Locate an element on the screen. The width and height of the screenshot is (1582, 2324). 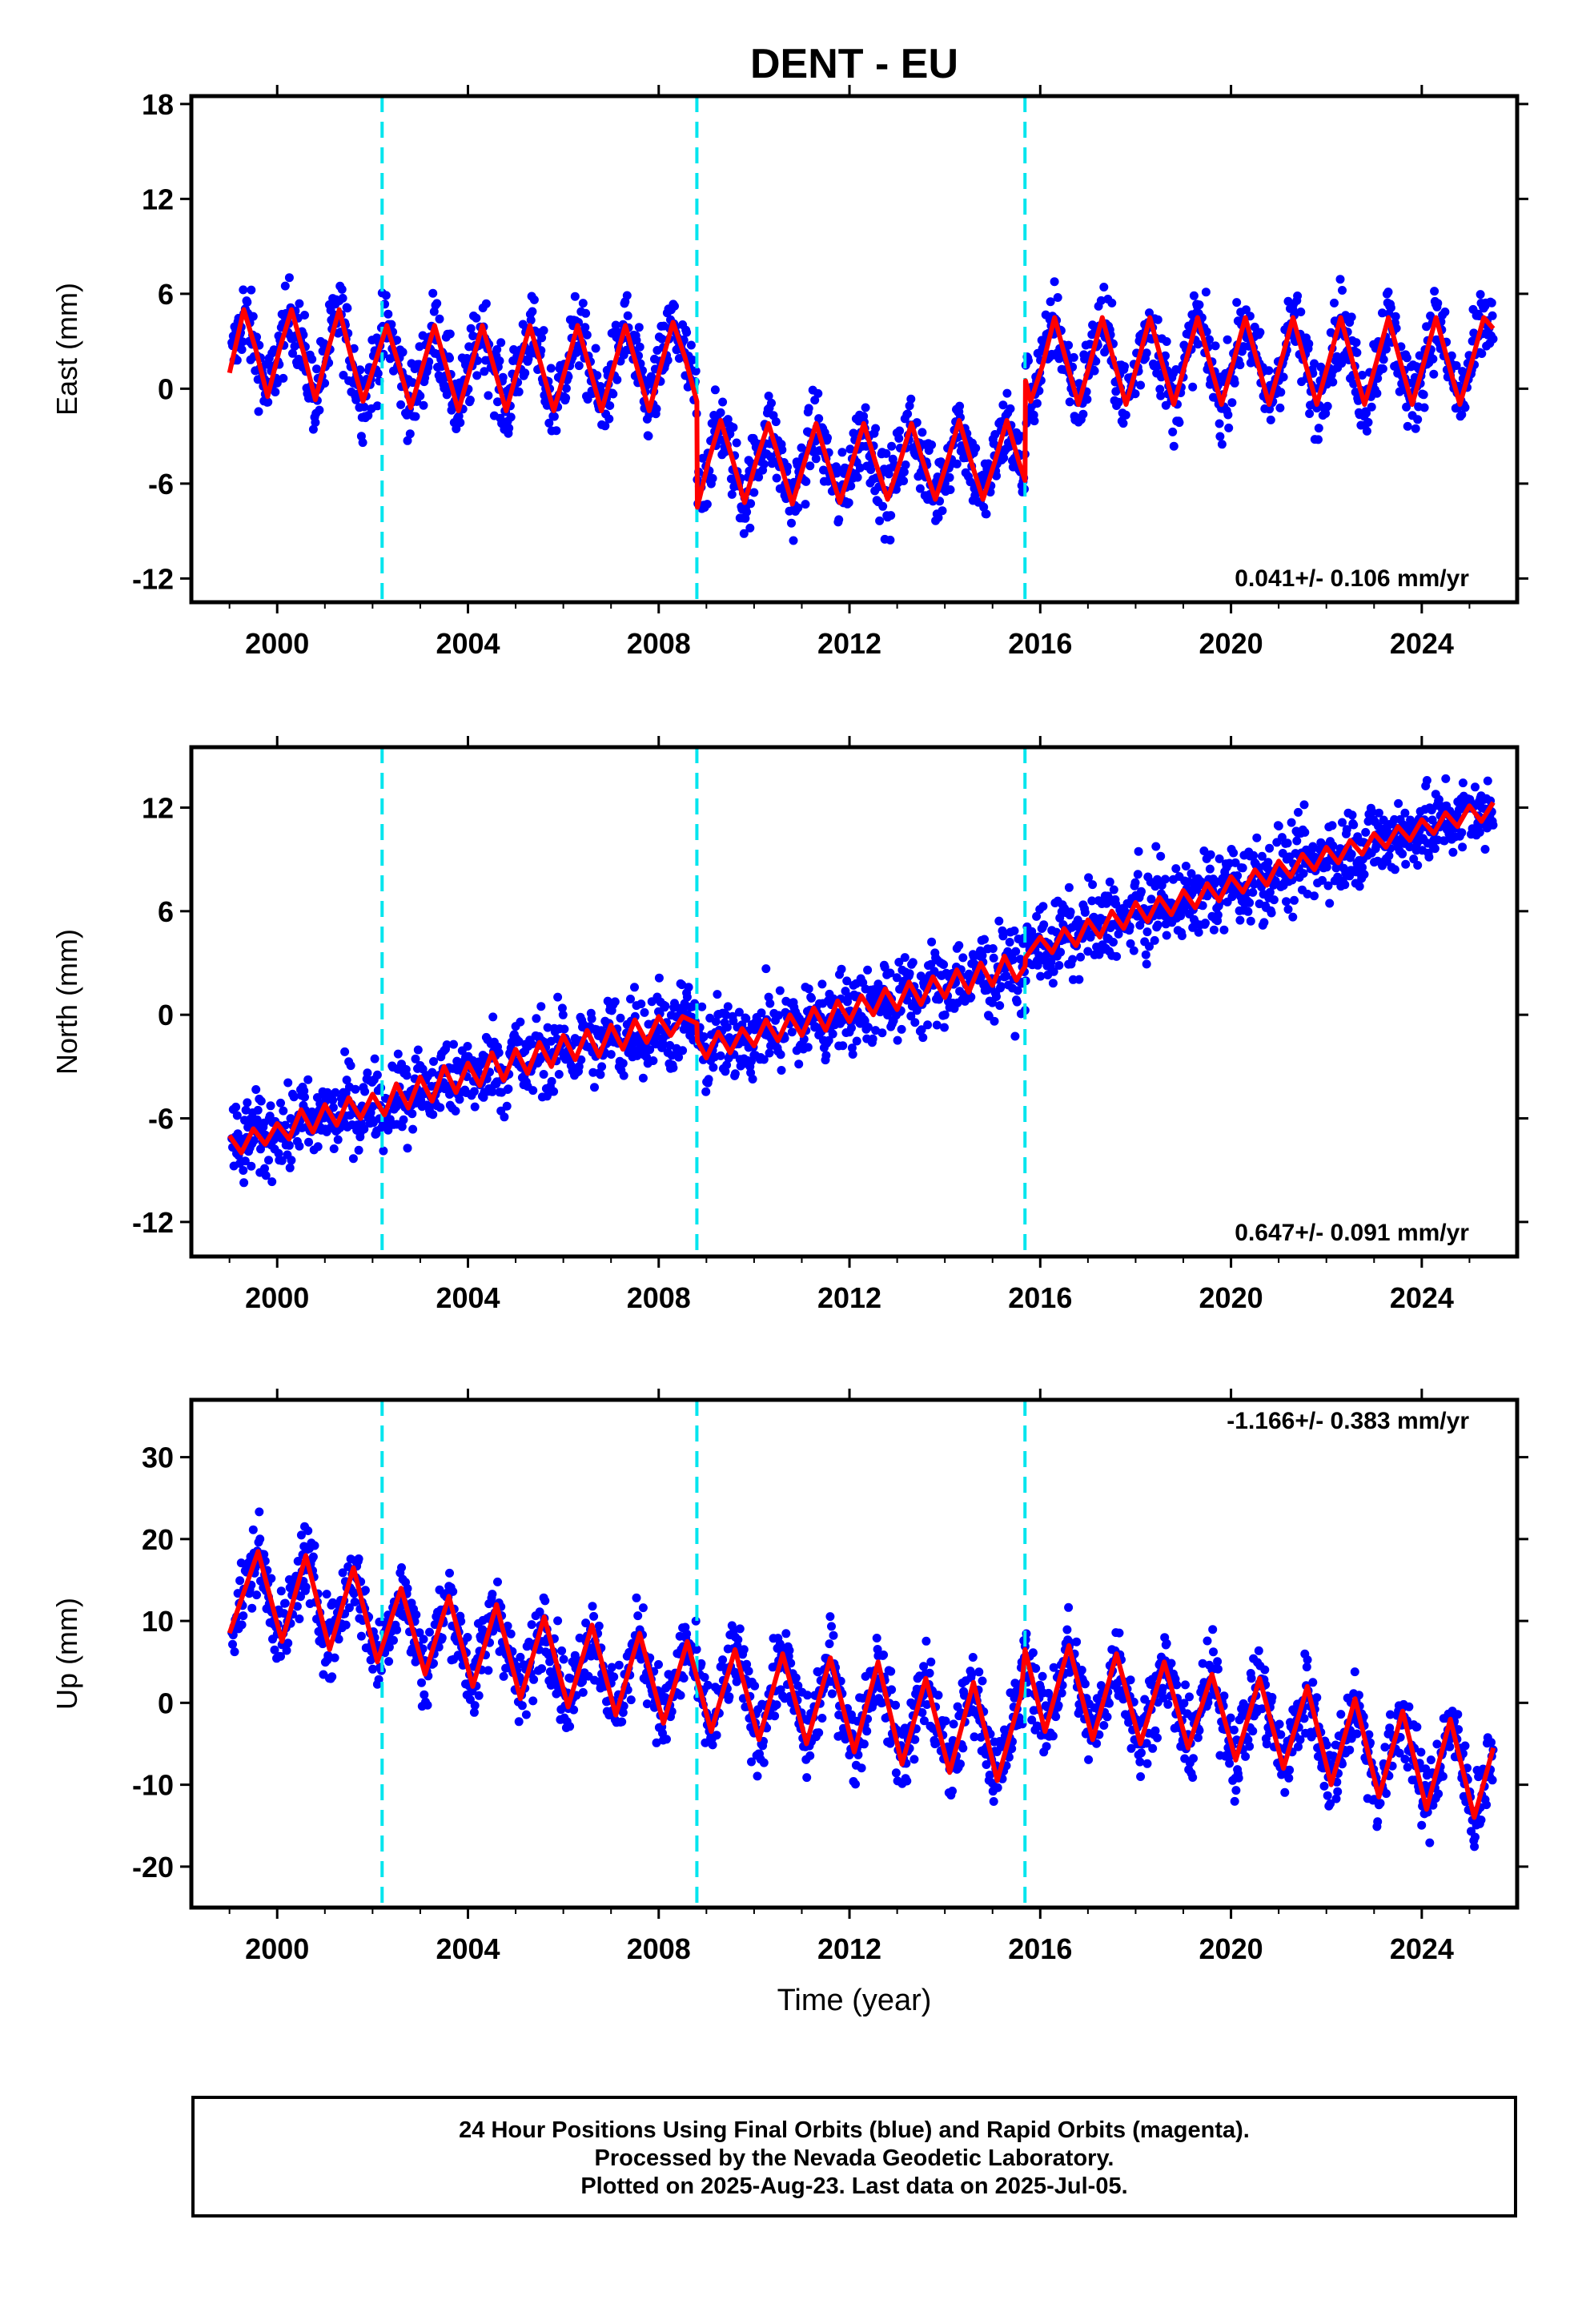
velocity-label-up: -1.166+/- 0.383 mm/yr is located at coordinates (1348, 1421).